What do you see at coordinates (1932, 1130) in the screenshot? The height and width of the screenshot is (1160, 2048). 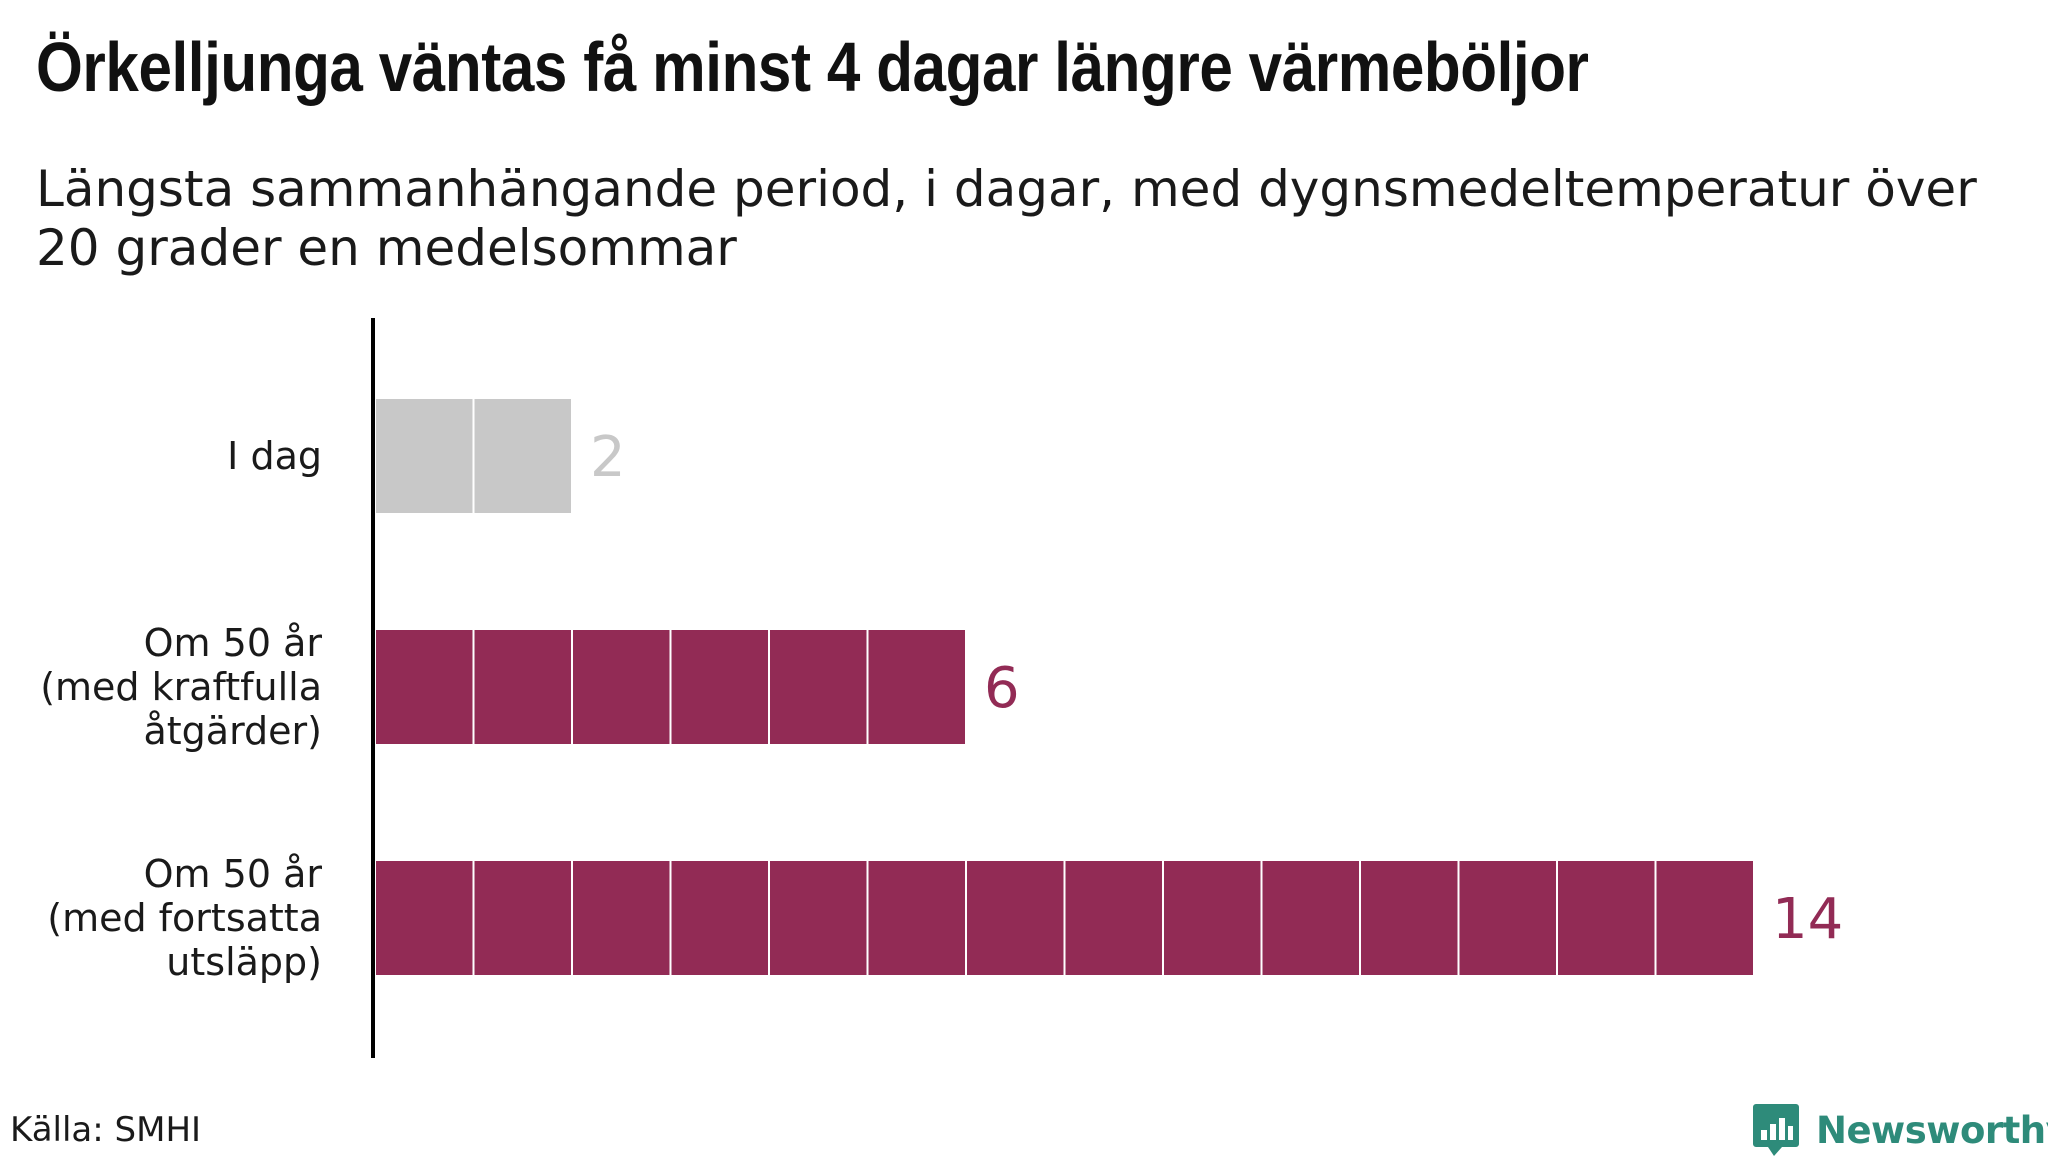 I see `brand-name: Newsworthy` at bounding box center [1932, 1130].